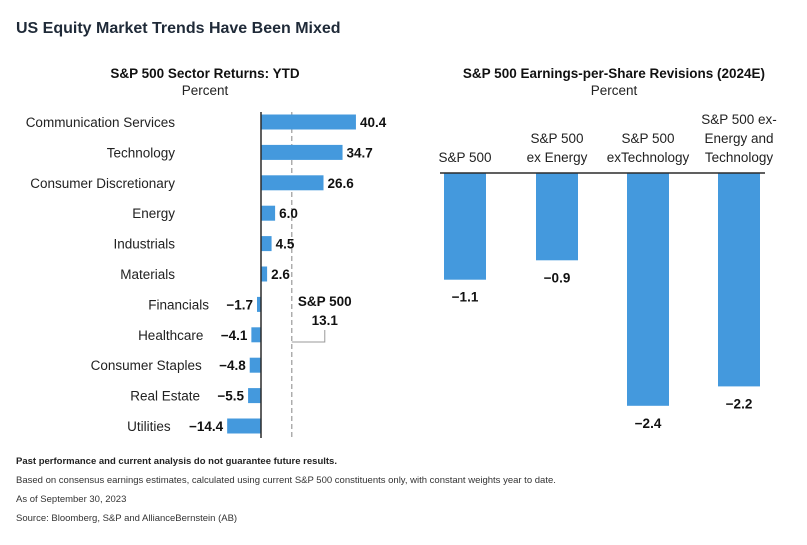 This screenshot has width=807, height=545. What do you see at coordinates (149, 426) in the screenshot?
I see `category-label: Utilities` at bounding box center [149, 426].